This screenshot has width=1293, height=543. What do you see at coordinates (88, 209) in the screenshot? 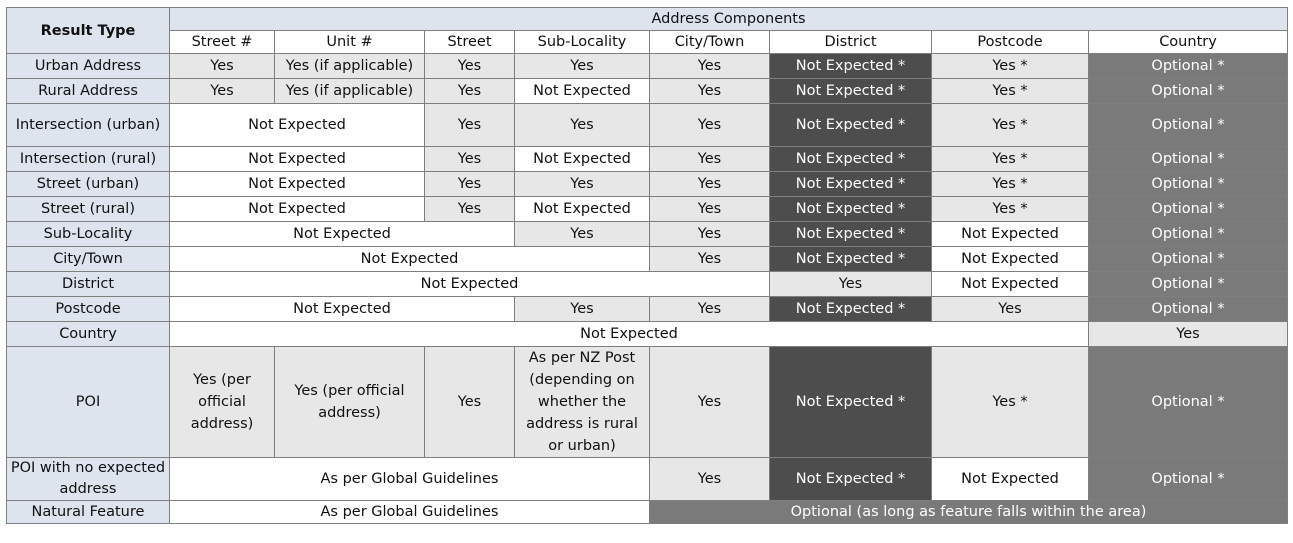
I see `row-label: Street (rural)` at bounding box center [88, 209].